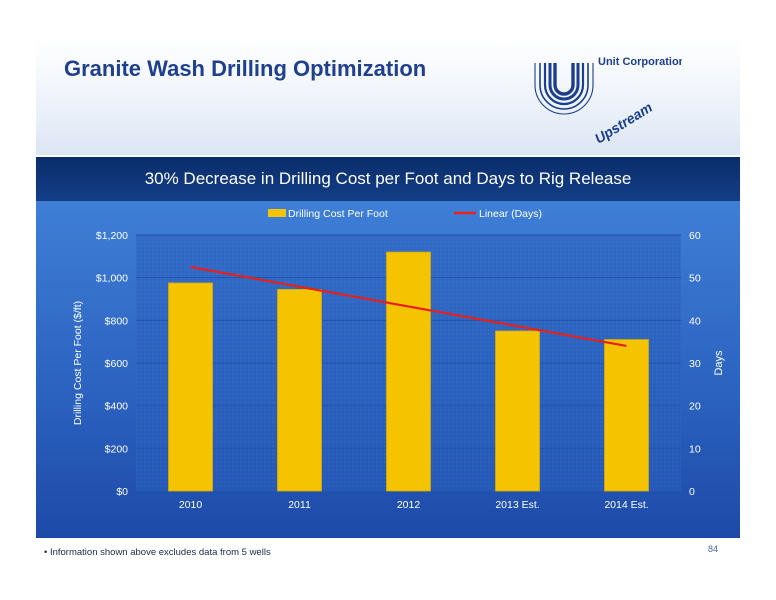 The height and width of the screenshot is (600, 776). I want to click on x-tick-label: 2012, so click(409, 505).